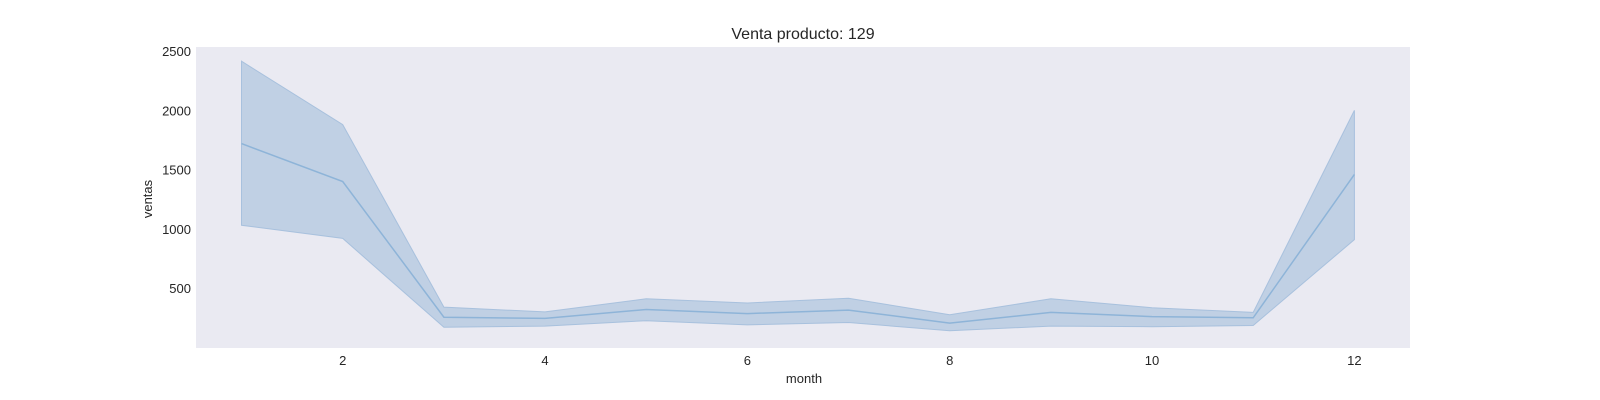 This screenshot has height=400, width=1600. I want to click on x-tick-label: 12, so click(1354, 360).